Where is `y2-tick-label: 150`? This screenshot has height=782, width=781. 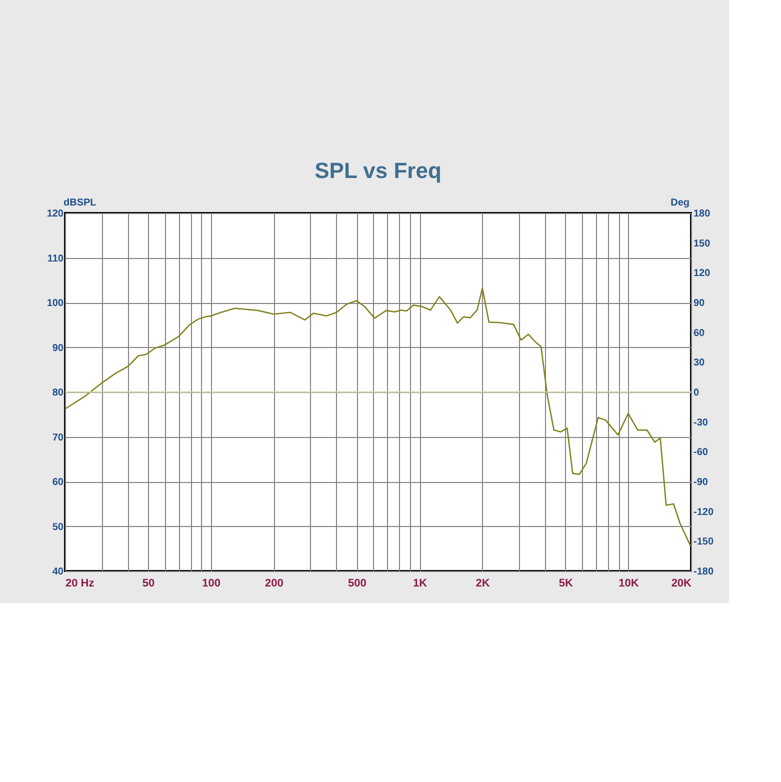 y2-tick-label: 150 is located at coordinates (702, 244).